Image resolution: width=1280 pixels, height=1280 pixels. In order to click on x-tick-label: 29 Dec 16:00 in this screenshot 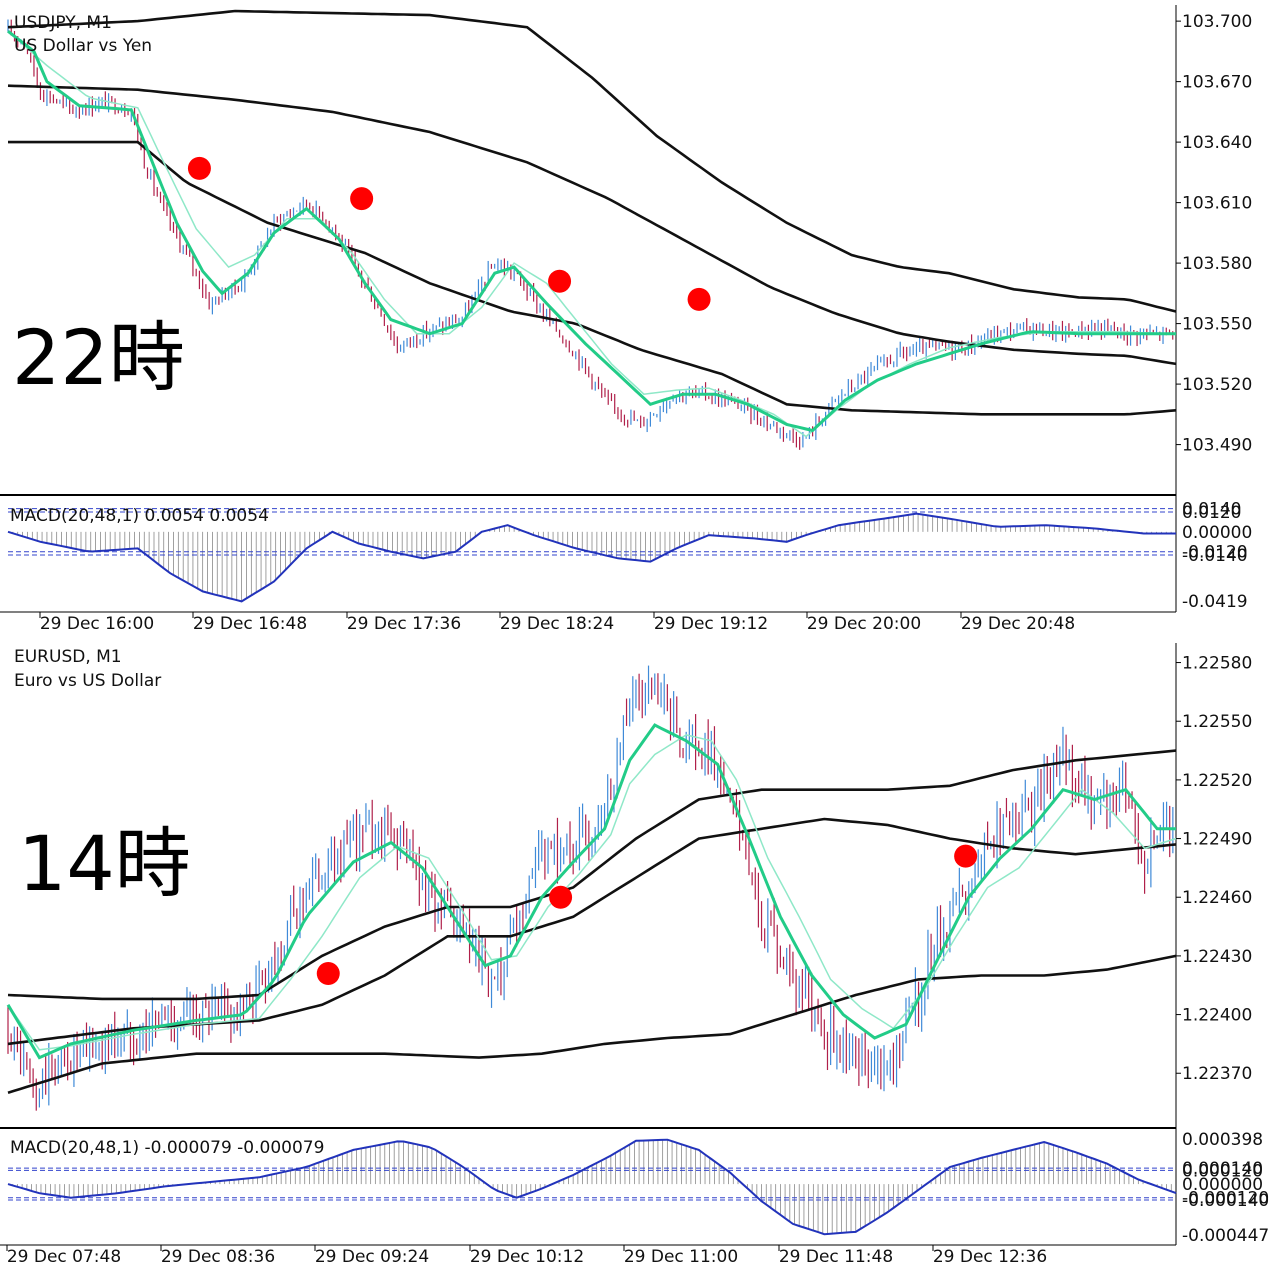, I will do `click(97, 624)`.